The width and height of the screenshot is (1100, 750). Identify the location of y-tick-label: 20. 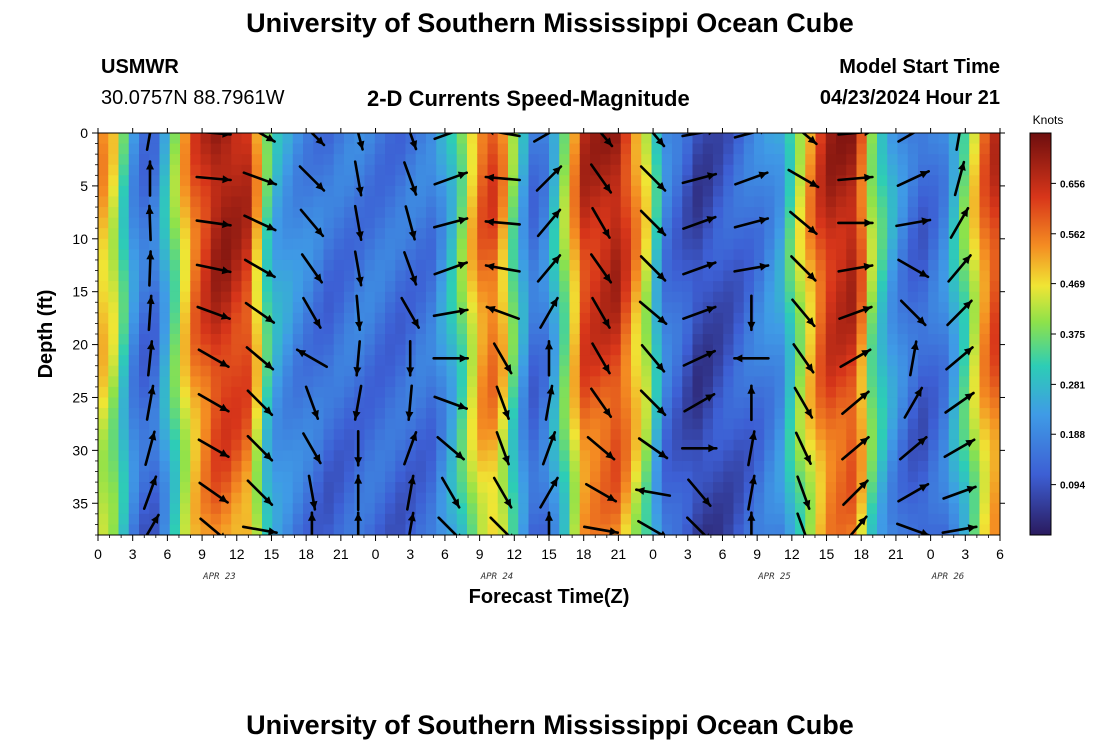
(80, 345).